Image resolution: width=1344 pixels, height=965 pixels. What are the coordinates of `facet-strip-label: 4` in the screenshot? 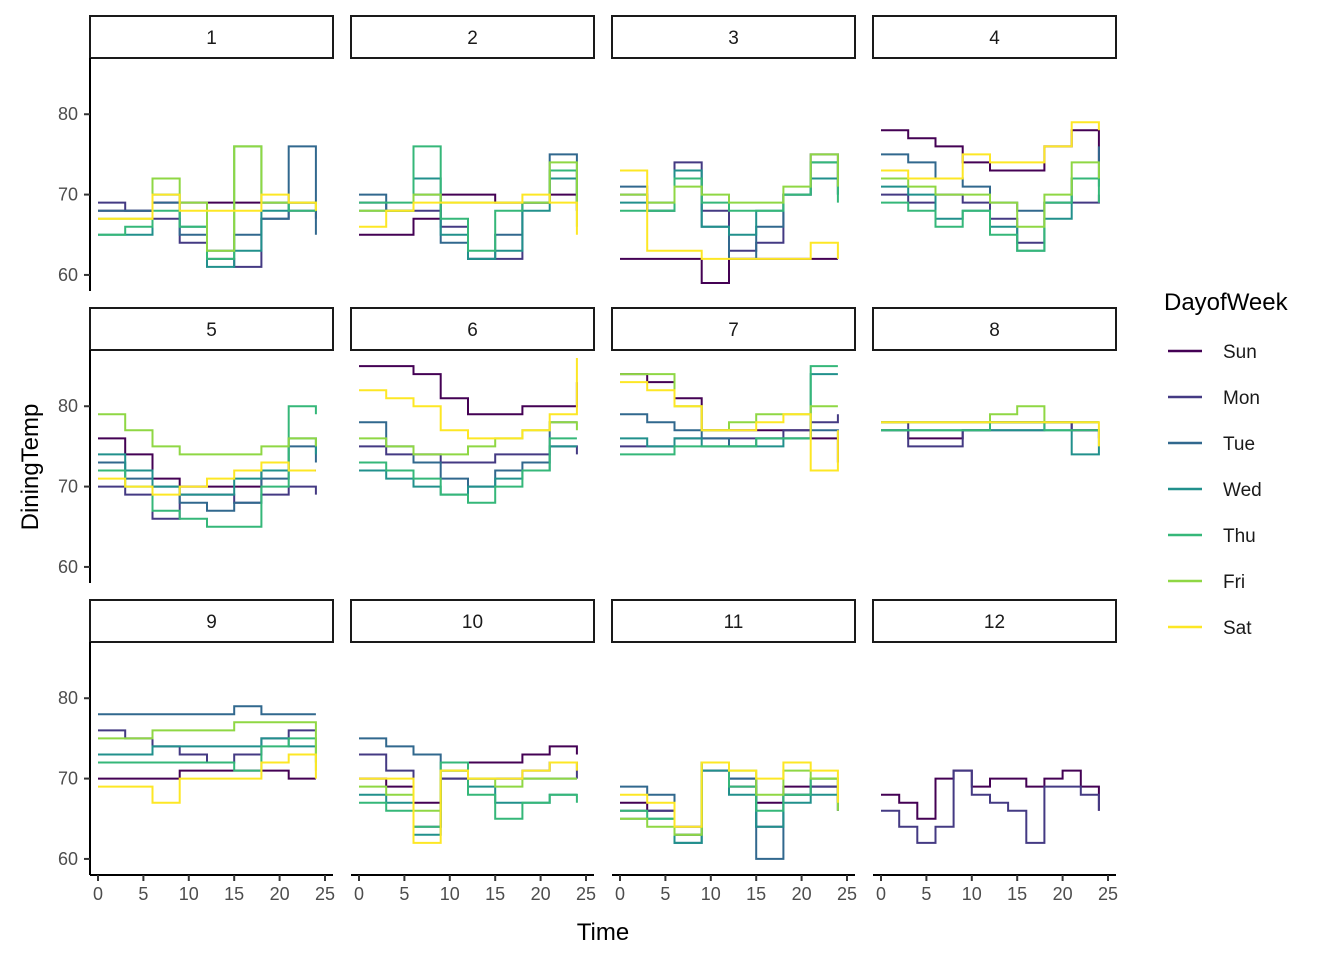 It's located at (994, 38).